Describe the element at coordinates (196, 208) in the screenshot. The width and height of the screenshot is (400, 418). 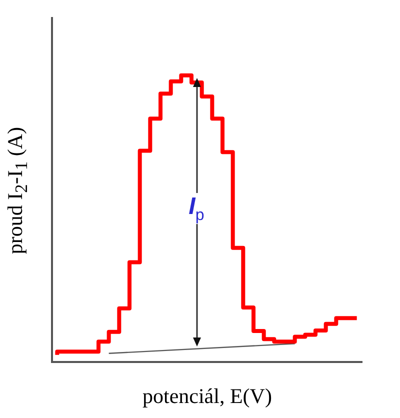
I see `annotation: I$_{p}$` at that location.